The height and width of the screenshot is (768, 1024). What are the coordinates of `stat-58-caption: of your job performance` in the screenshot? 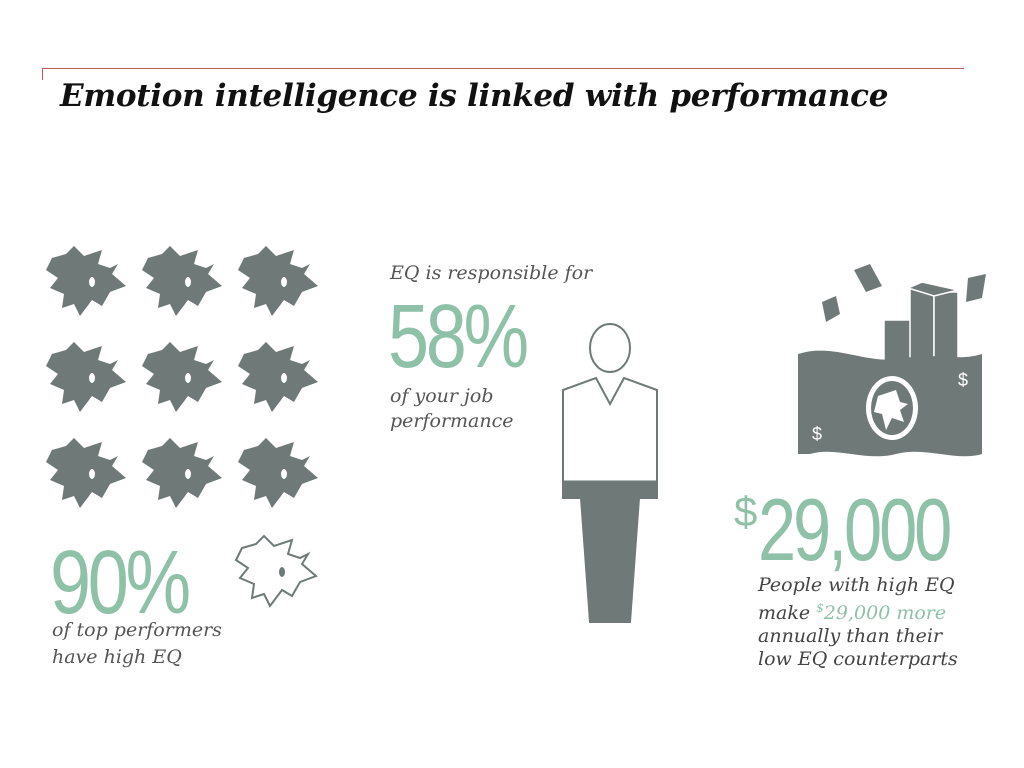 It's located at (452, 409).